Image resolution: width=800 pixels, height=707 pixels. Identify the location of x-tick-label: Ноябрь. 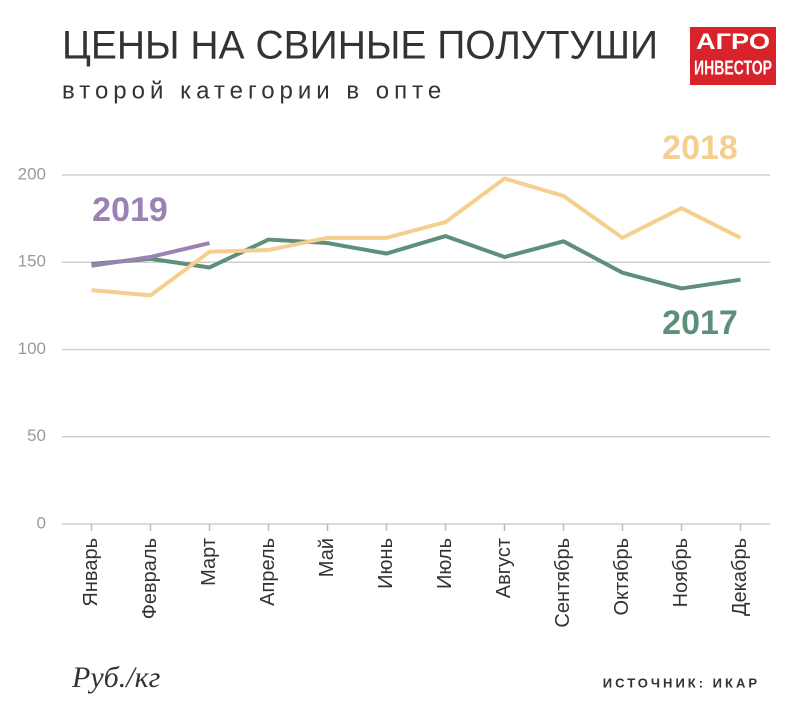
(681, 572).